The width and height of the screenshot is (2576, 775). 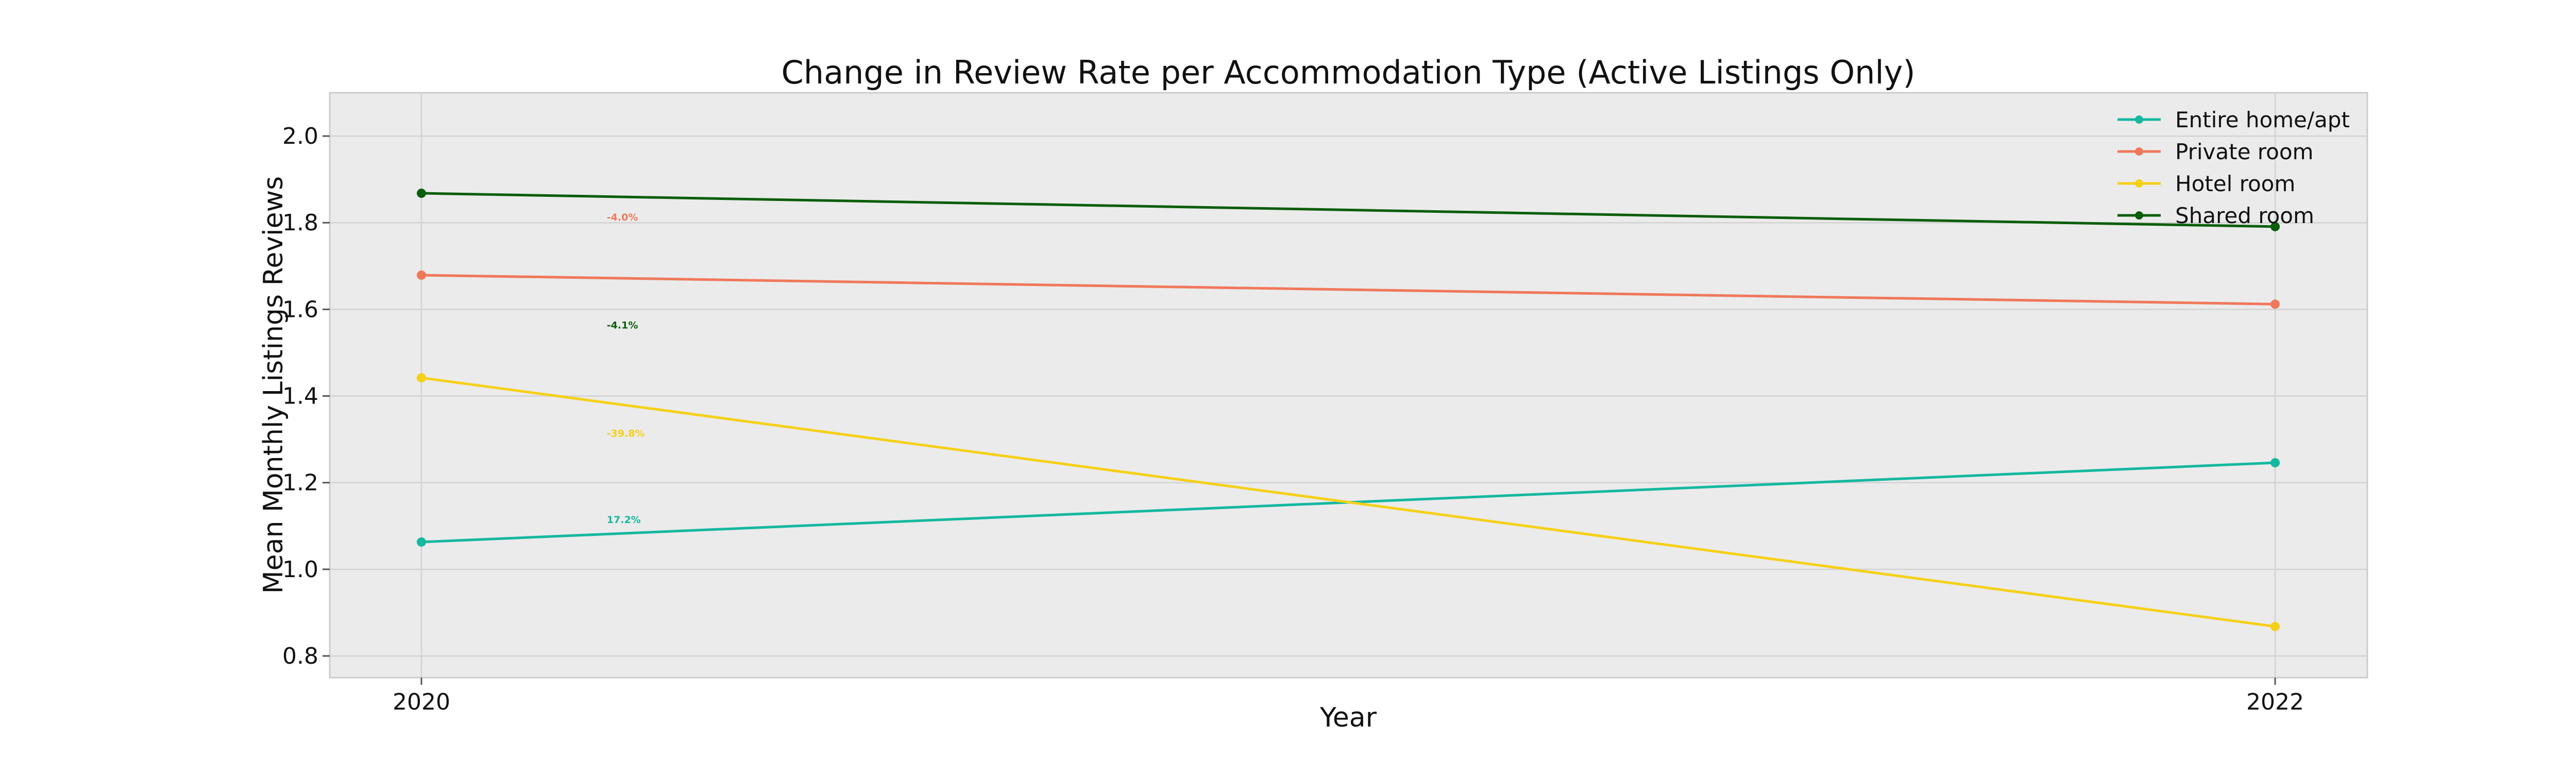 I want to click on y-tick-label: 2.0, so click(x=300, y=136).